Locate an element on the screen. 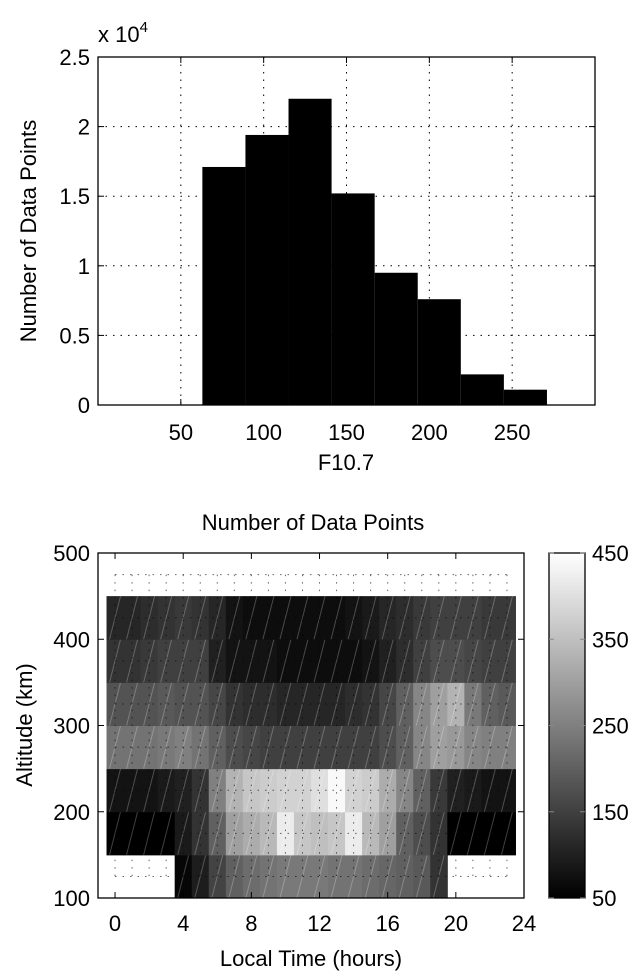  heatmap-x-tick-label: 8 is located at coordinates (251, 923).